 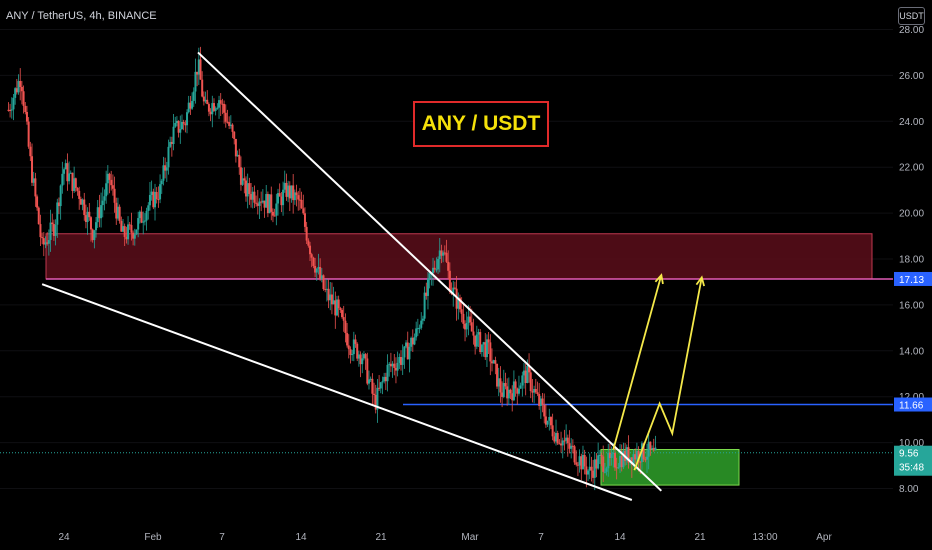 I want to click on currency-button: USDT, so click(x=911, y=16).